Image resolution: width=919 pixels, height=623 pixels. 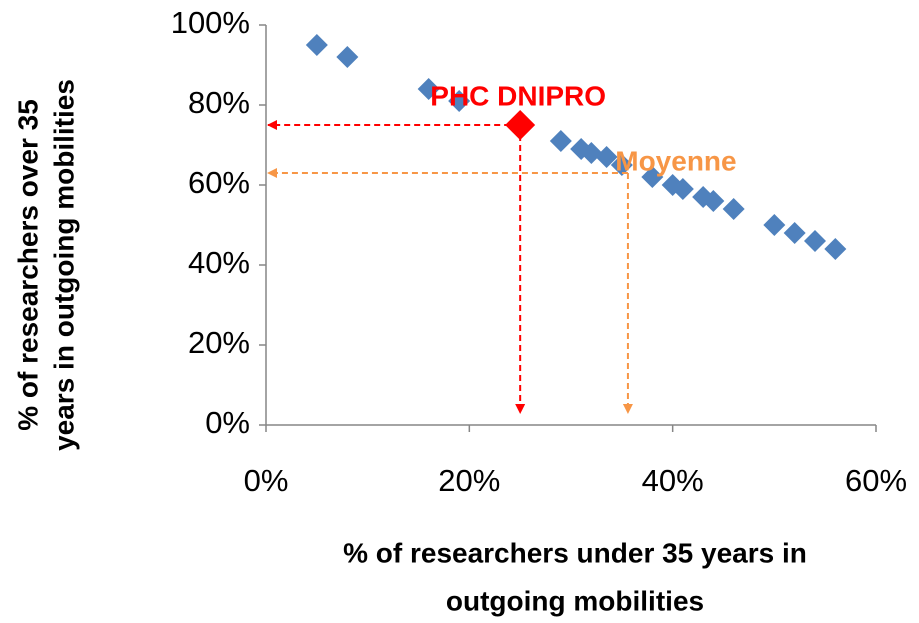 I want to click on y-tick-label: 60%, so click(x=219, y=182).